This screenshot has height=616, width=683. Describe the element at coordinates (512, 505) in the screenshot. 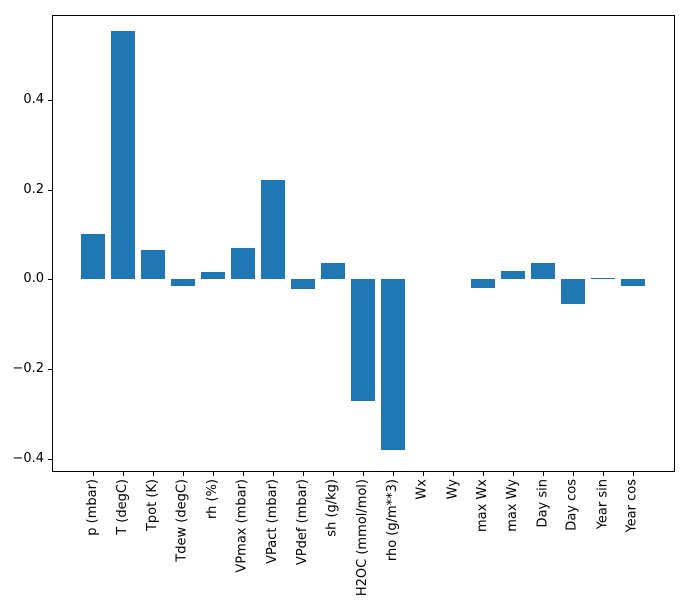

I see `x-tick-label: max Wy` at that location.